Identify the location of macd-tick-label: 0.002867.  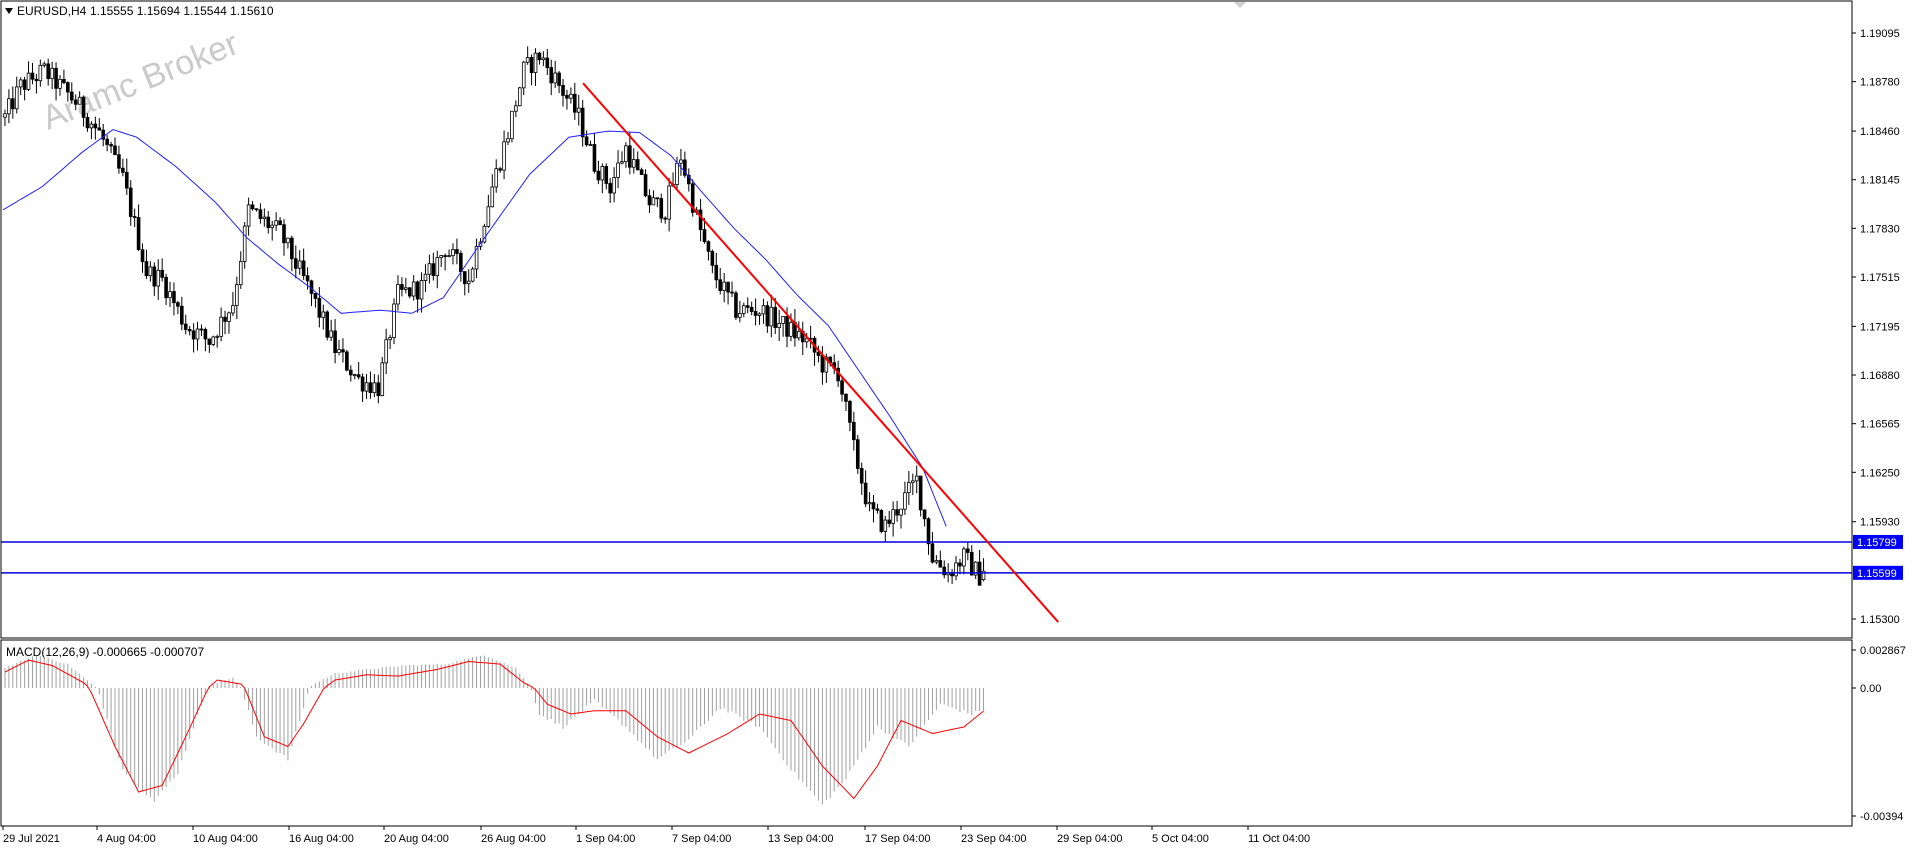
(1883, 651).